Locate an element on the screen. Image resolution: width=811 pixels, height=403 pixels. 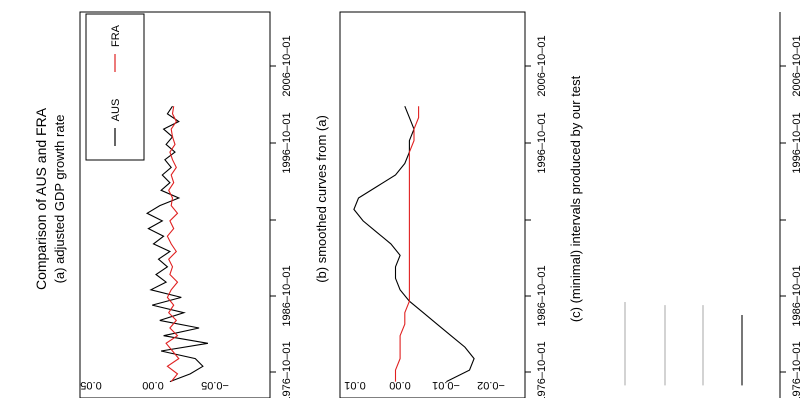
panel-b-series-group is located at coordinates (414, 244).